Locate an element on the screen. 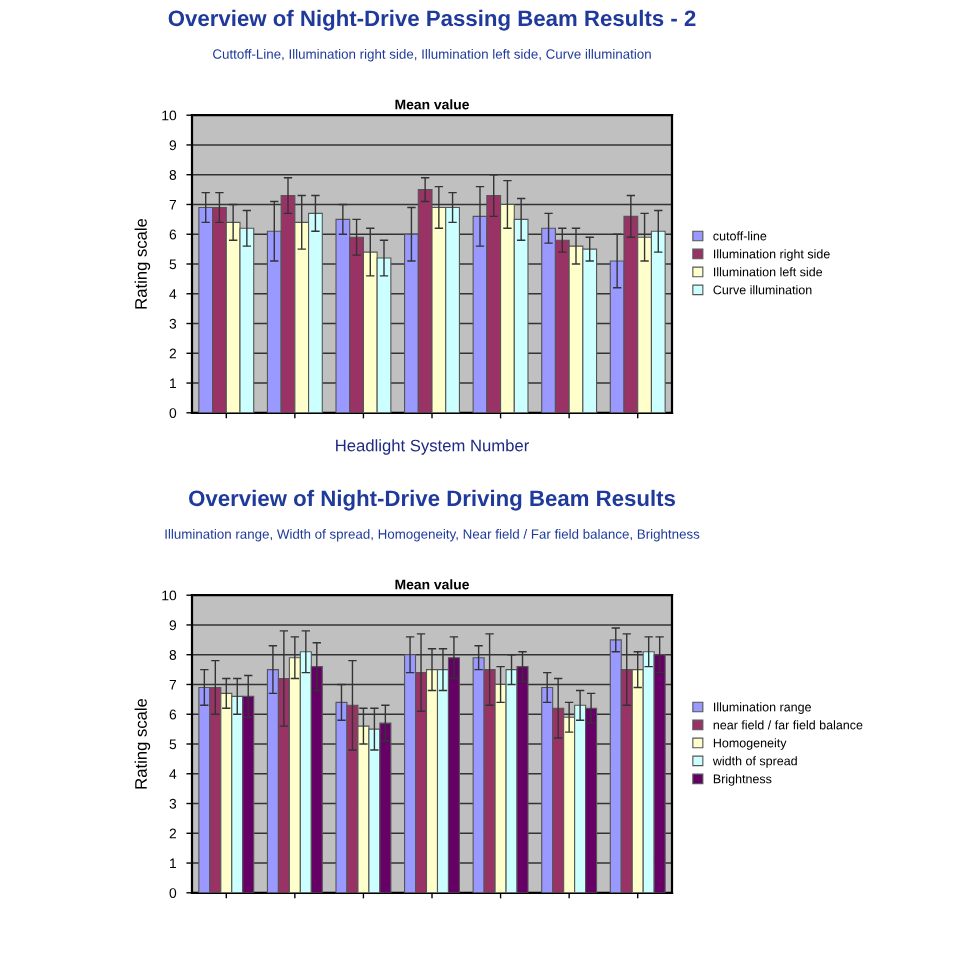 The height and width of the screenshot is (960, 960). x-axis-title: Headlight System Number is located at coordinates (432, 447).